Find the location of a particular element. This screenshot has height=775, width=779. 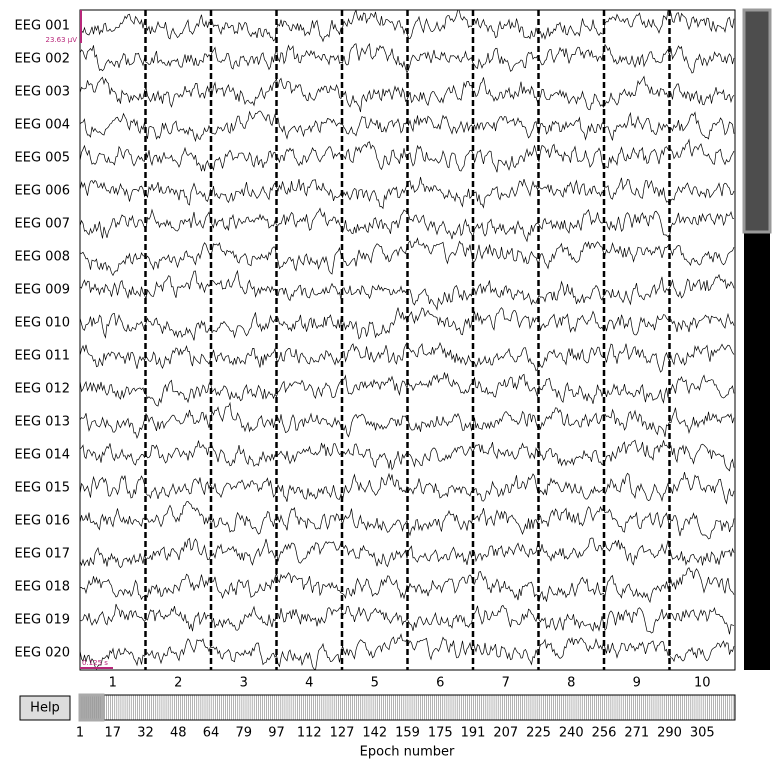

epoch-bar is located at coordinates (407, 707).